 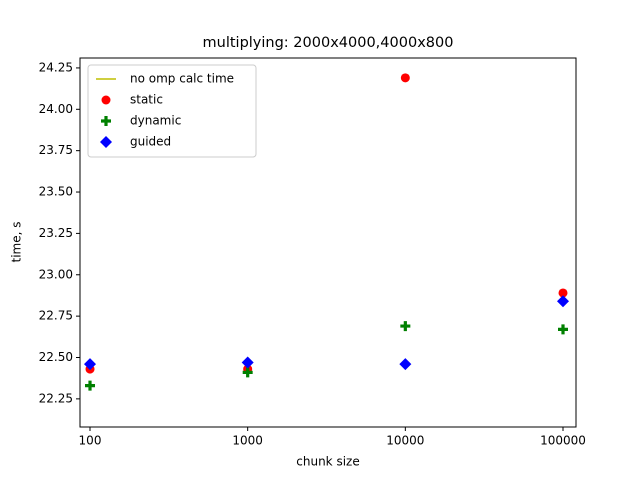 I want to click on x-tick-label: 1000, so click(x=247, y=441).